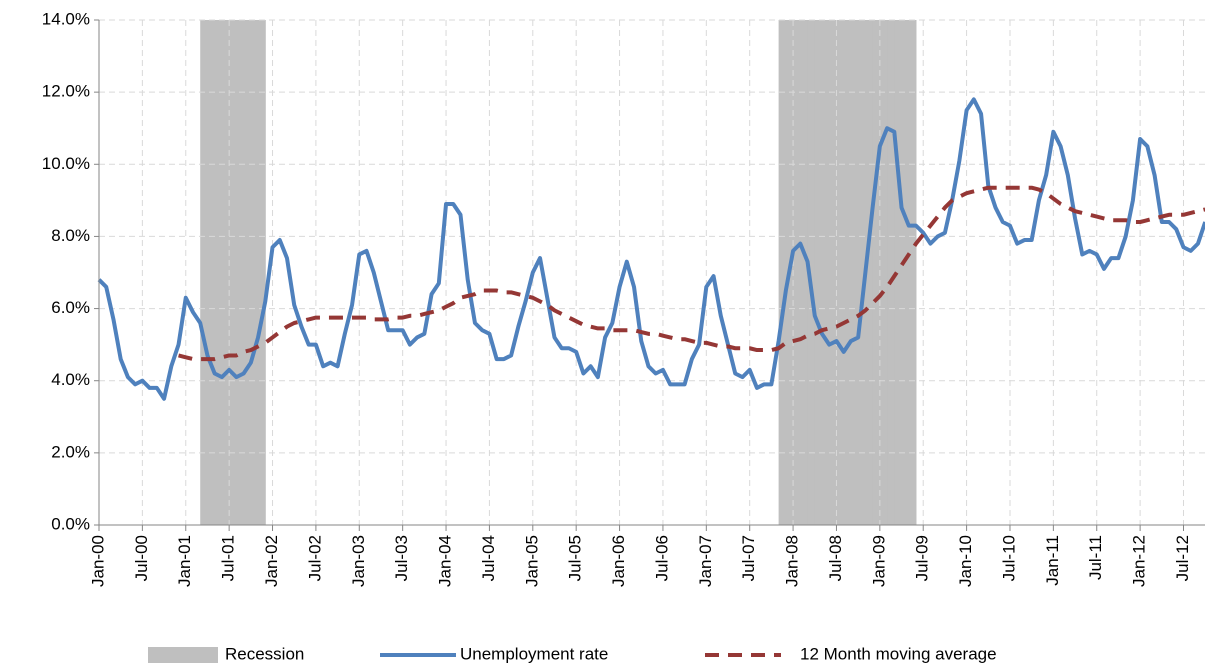  I want to click on x-tick-label: Jul-06, so click(661, 558).